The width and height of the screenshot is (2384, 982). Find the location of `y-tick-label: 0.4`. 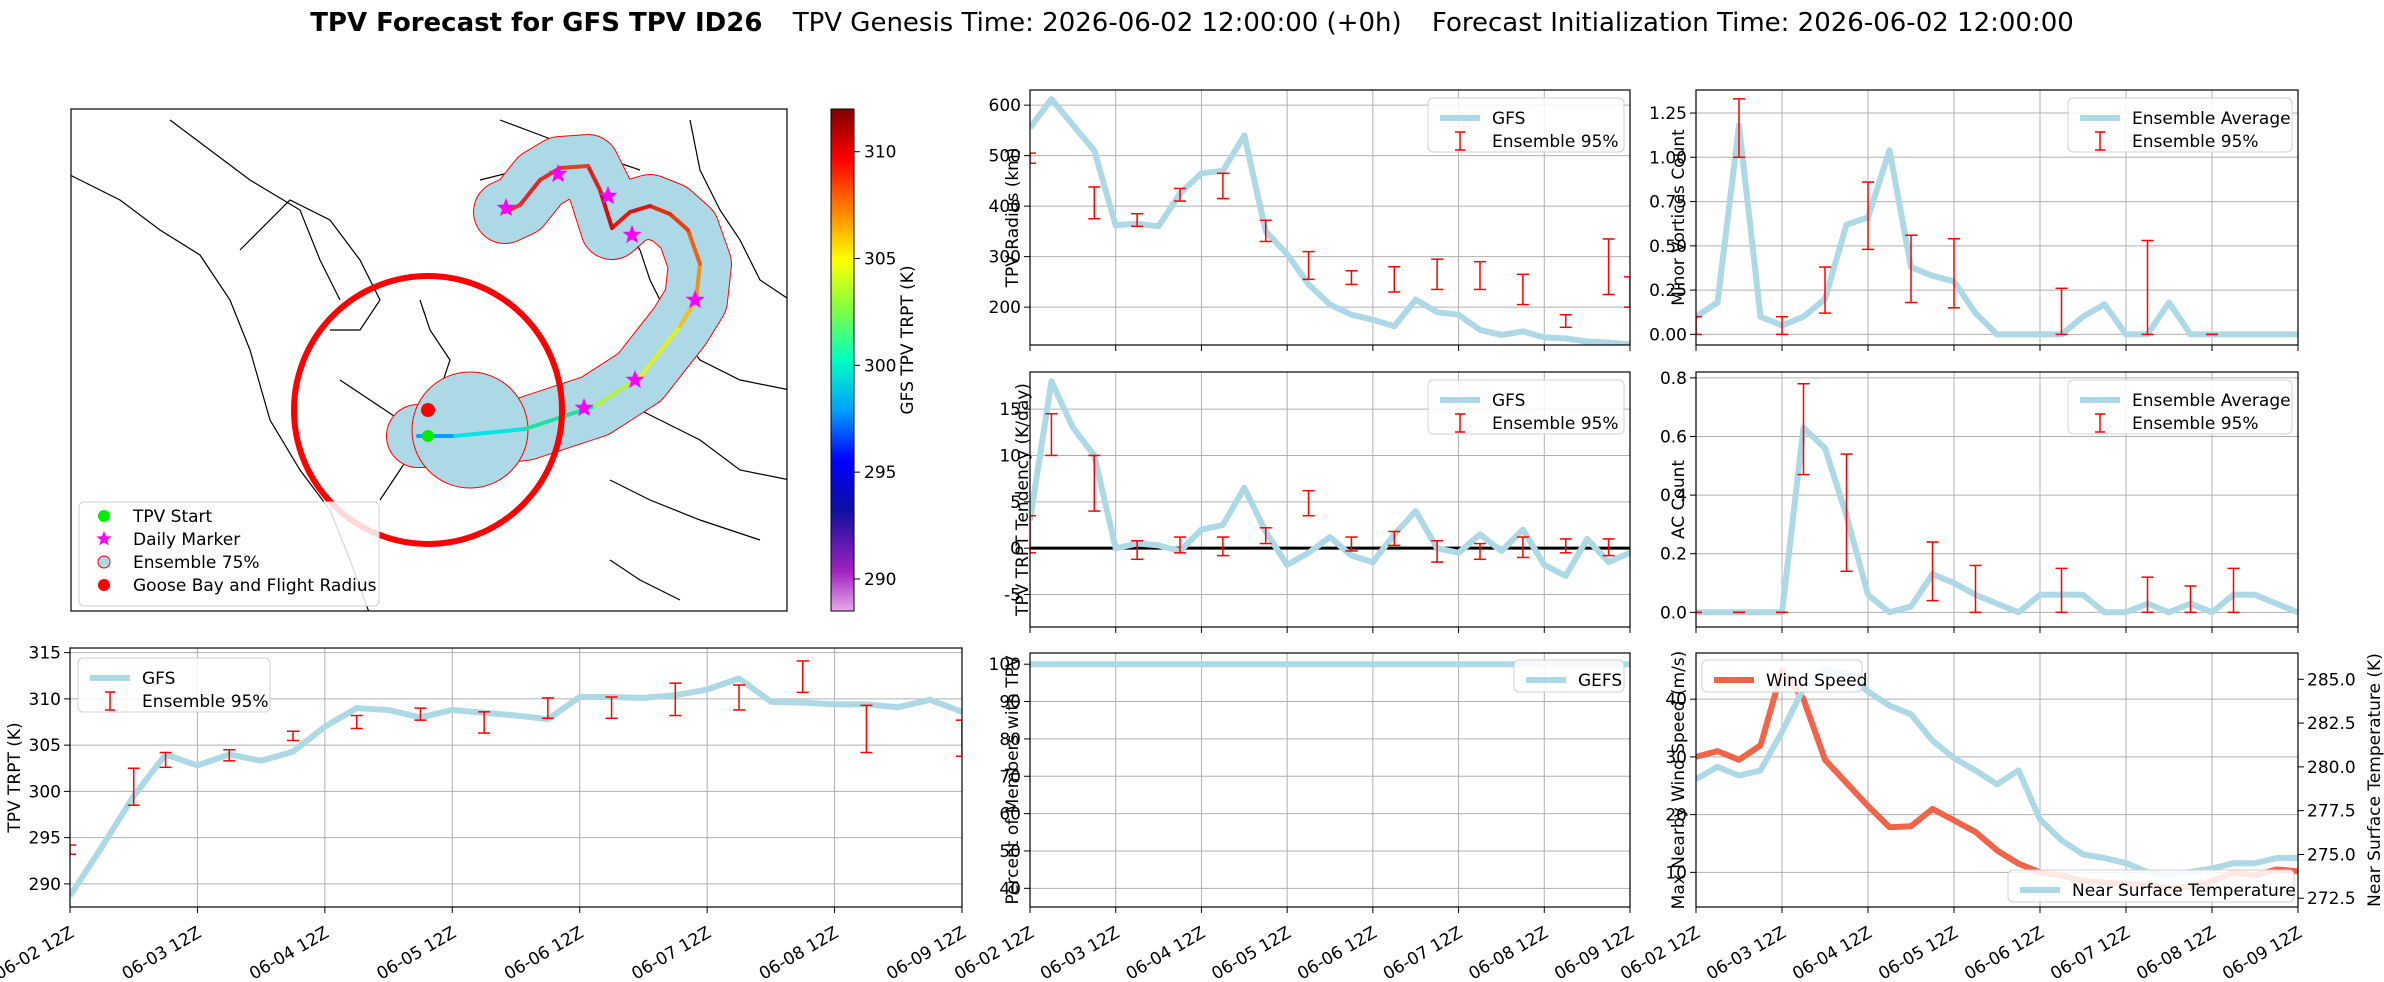

y-tick-label: 0.4 is located at coordinates (1673, 496).